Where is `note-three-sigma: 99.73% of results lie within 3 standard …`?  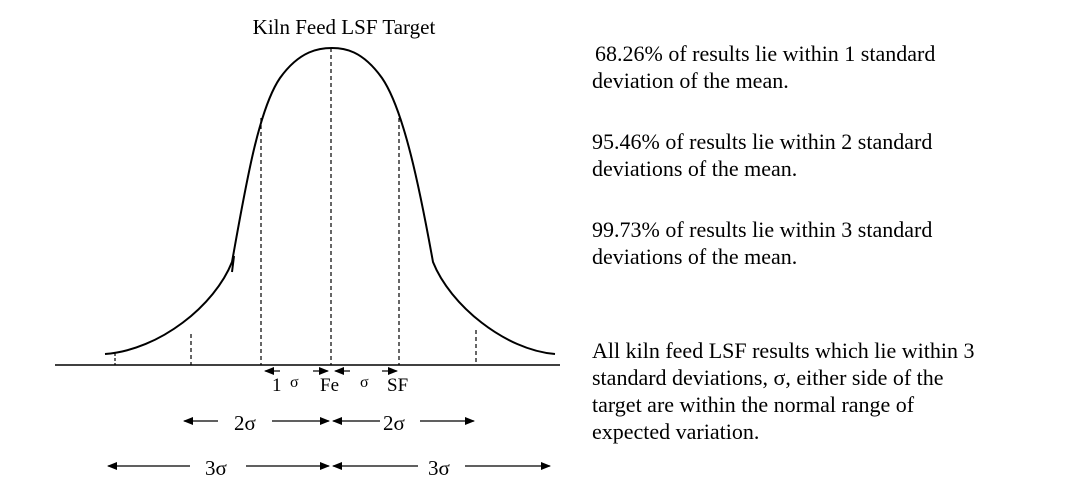
note-three-sigma: 99.73% of results lie within 3 standard … is located at coordinates (827, 243).